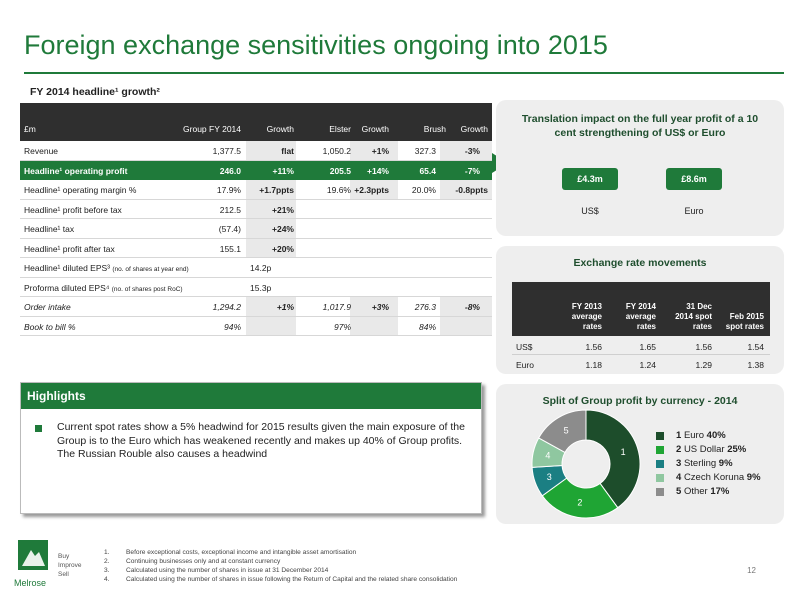 This screenshot has width=800, height=600. I want to click on eur-impact-value: £8.6m, so click(694, 179).